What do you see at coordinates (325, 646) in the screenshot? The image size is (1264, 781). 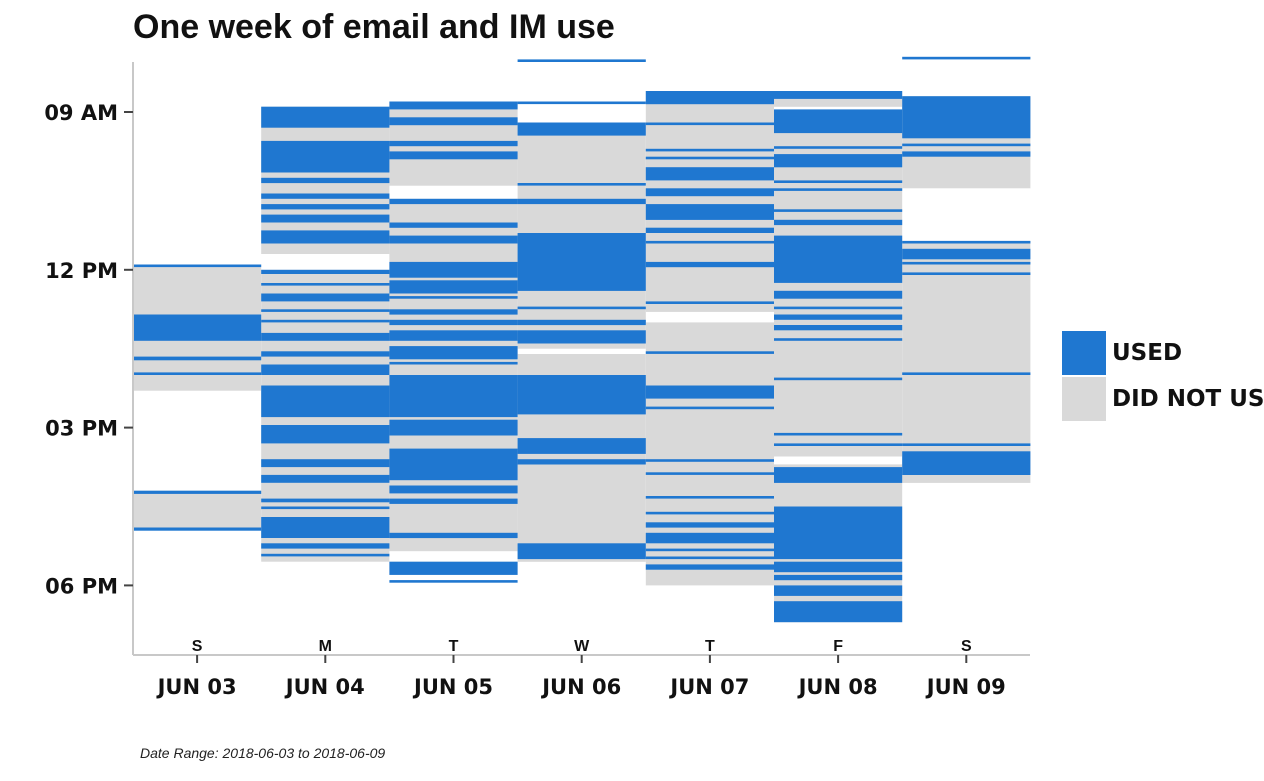 I see `weekday-label: M` at bounding box center [325, 646].